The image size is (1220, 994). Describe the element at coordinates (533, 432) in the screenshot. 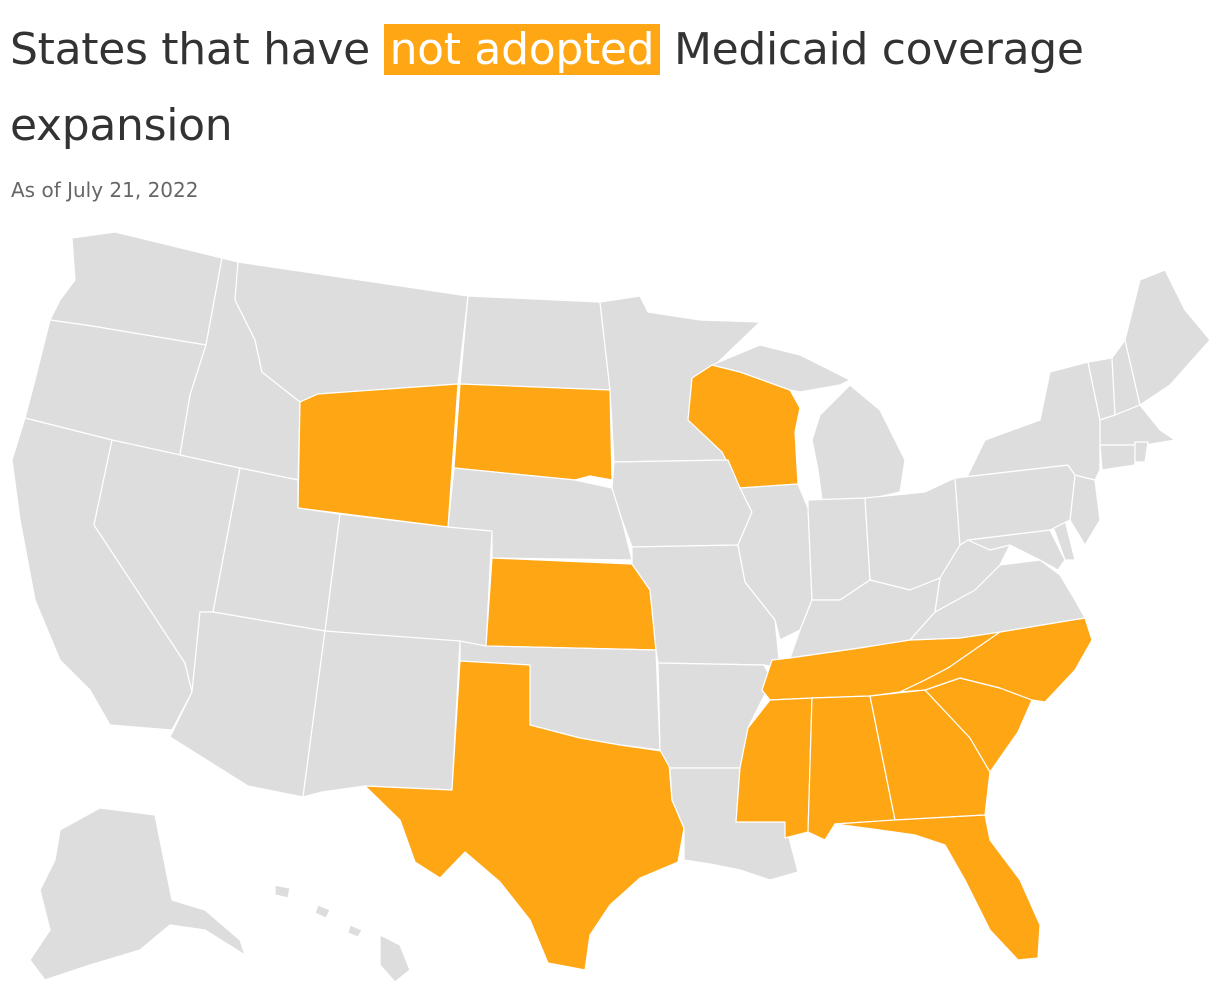

I see `state-SD` at that location.